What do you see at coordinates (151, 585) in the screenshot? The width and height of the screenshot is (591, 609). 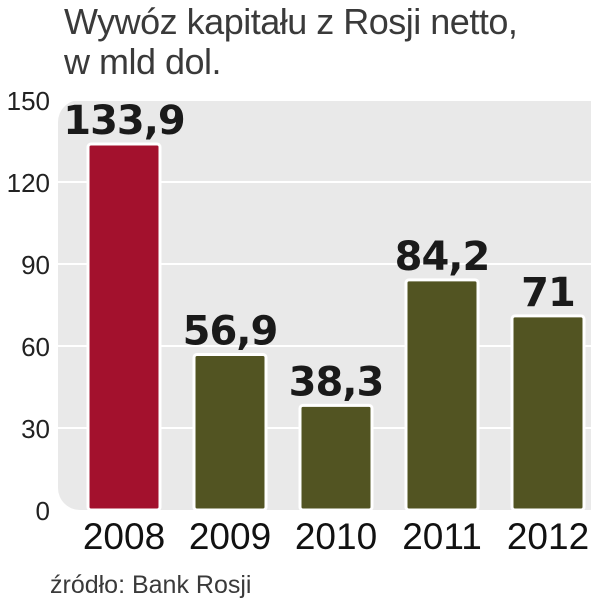 I see `source-note: źródło: Bank Rosji` at bounding box center [151, 585].